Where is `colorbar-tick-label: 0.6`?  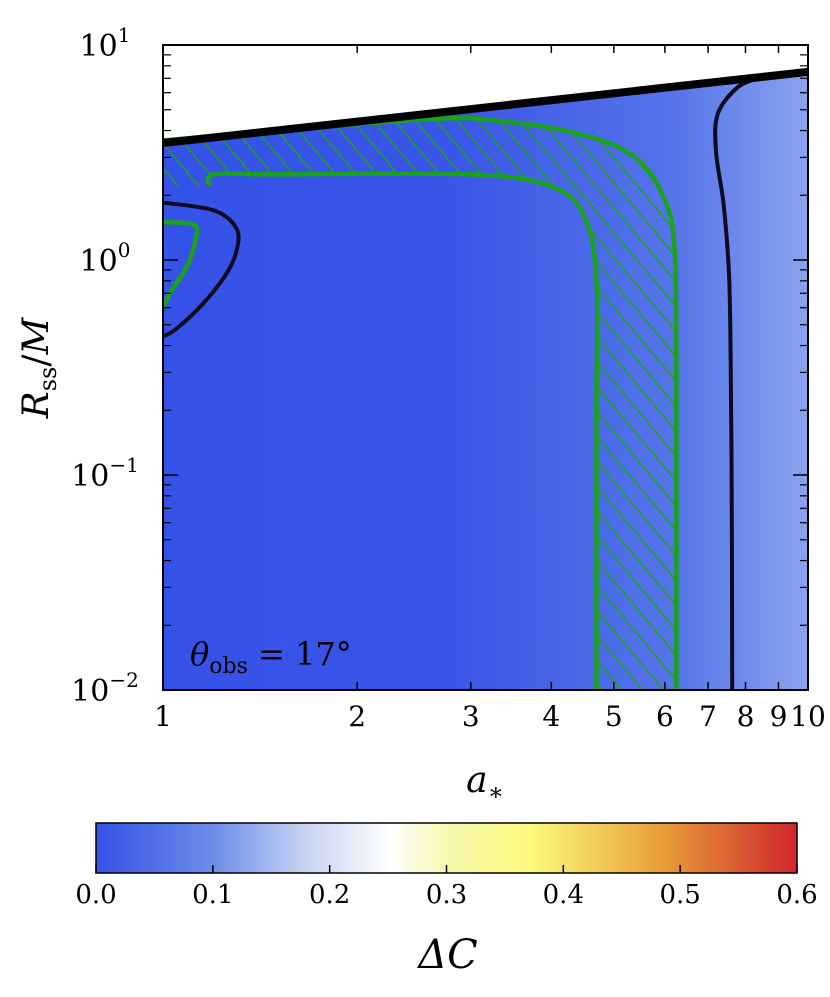 colorbar-tick-label: 0.6 is located at coordinates (796, 895).